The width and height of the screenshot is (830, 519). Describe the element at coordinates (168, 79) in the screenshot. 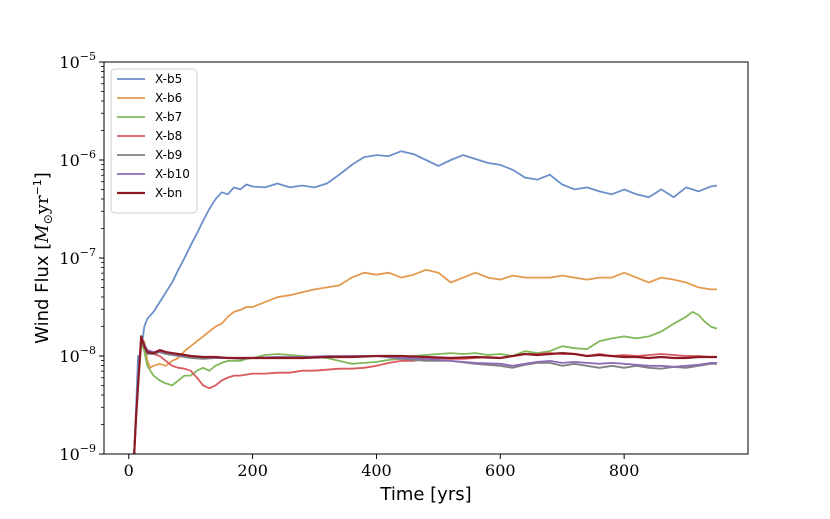

I see `legend-label-x-b5: X-b5` at that location.